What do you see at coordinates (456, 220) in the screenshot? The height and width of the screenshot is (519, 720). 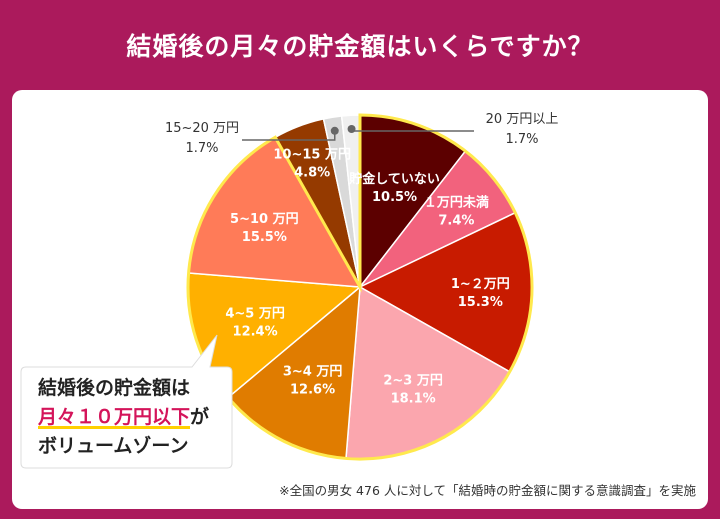 I see `slice-value-label: 7.4%` at bounding box center [456, 220].